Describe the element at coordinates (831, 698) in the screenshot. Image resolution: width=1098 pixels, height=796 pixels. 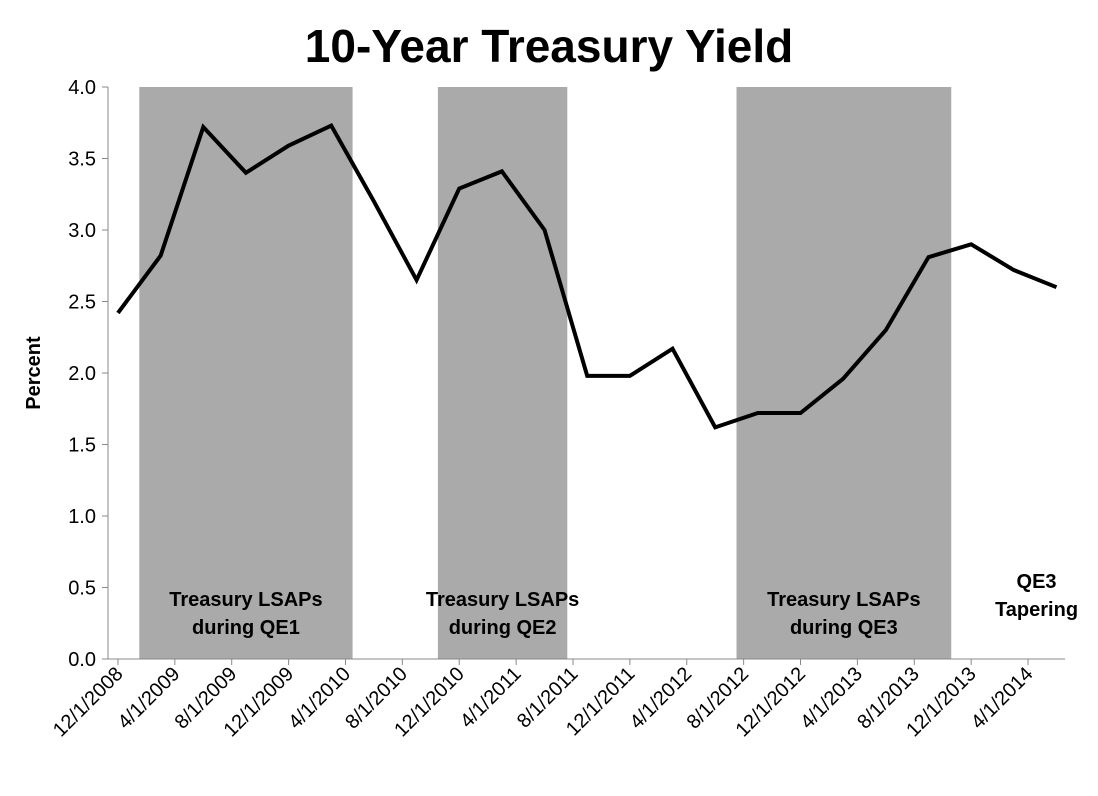
I see `x-tick-label: 4/1/2013` at that location.